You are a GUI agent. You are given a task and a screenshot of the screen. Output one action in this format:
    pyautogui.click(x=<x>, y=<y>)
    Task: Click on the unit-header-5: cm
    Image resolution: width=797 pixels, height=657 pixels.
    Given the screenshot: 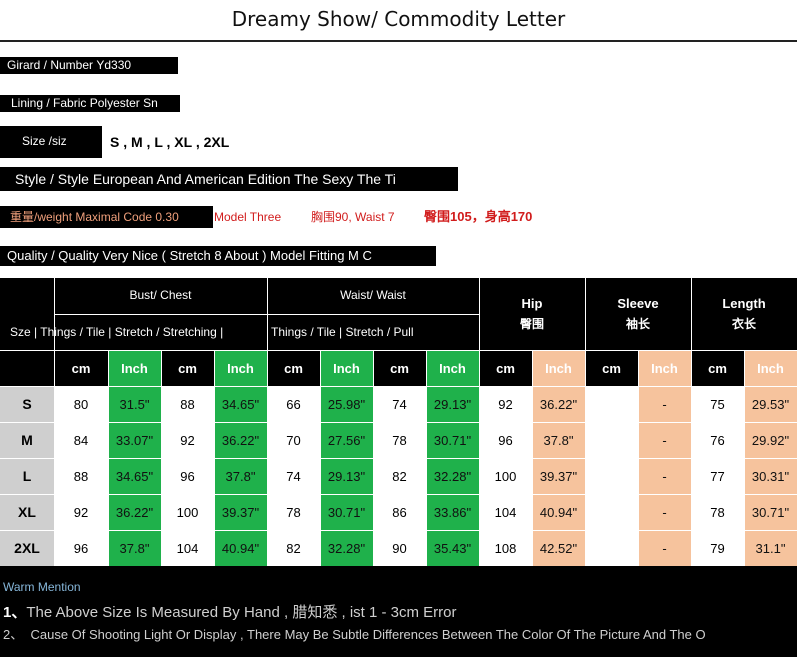 What is the action you would take?
    pyautogui.click(x=293, y=368)
    